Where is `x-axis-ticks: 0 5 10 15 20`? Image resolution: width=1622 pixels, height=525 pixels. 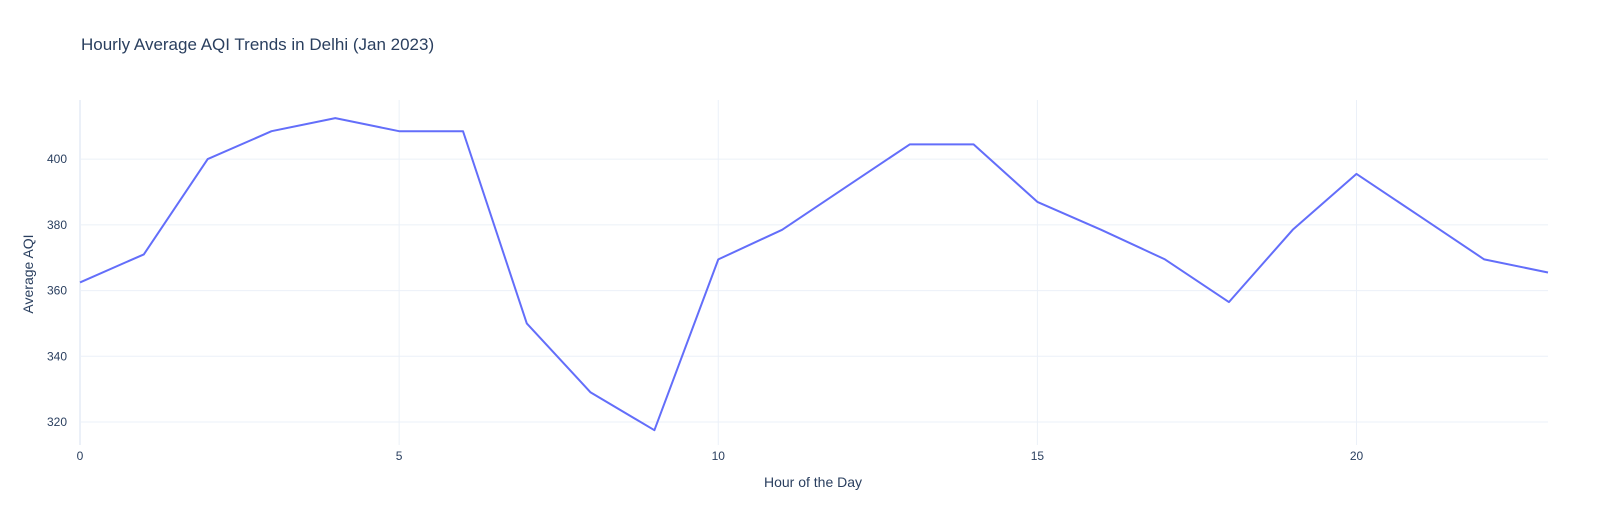
x-axis-ticks: 0 5 10 15 20 is located at coordinates (720, 456).